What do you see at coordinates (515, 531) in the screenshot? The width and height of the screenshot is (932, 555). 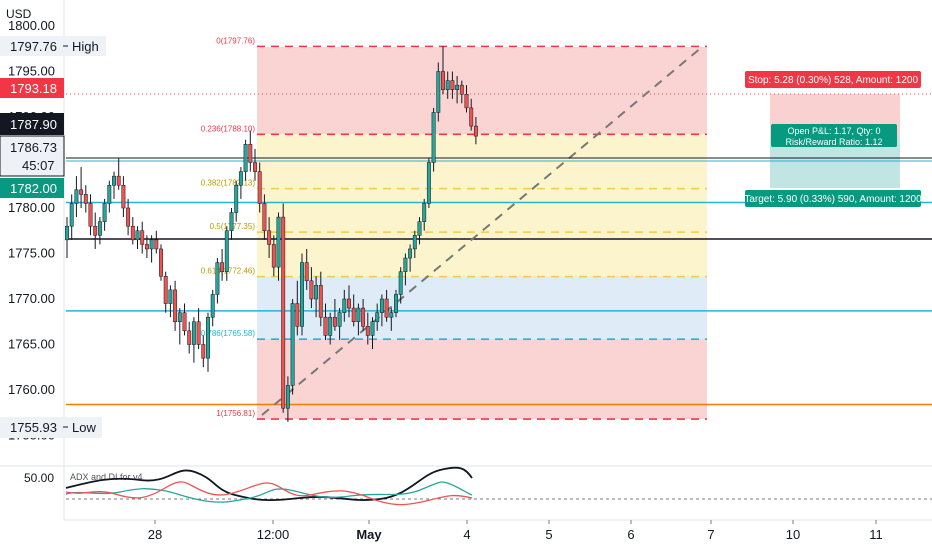 I see `time-axis: 28 12:00 May 4 5 6 7 10 11` at bounding box center [515, 531].